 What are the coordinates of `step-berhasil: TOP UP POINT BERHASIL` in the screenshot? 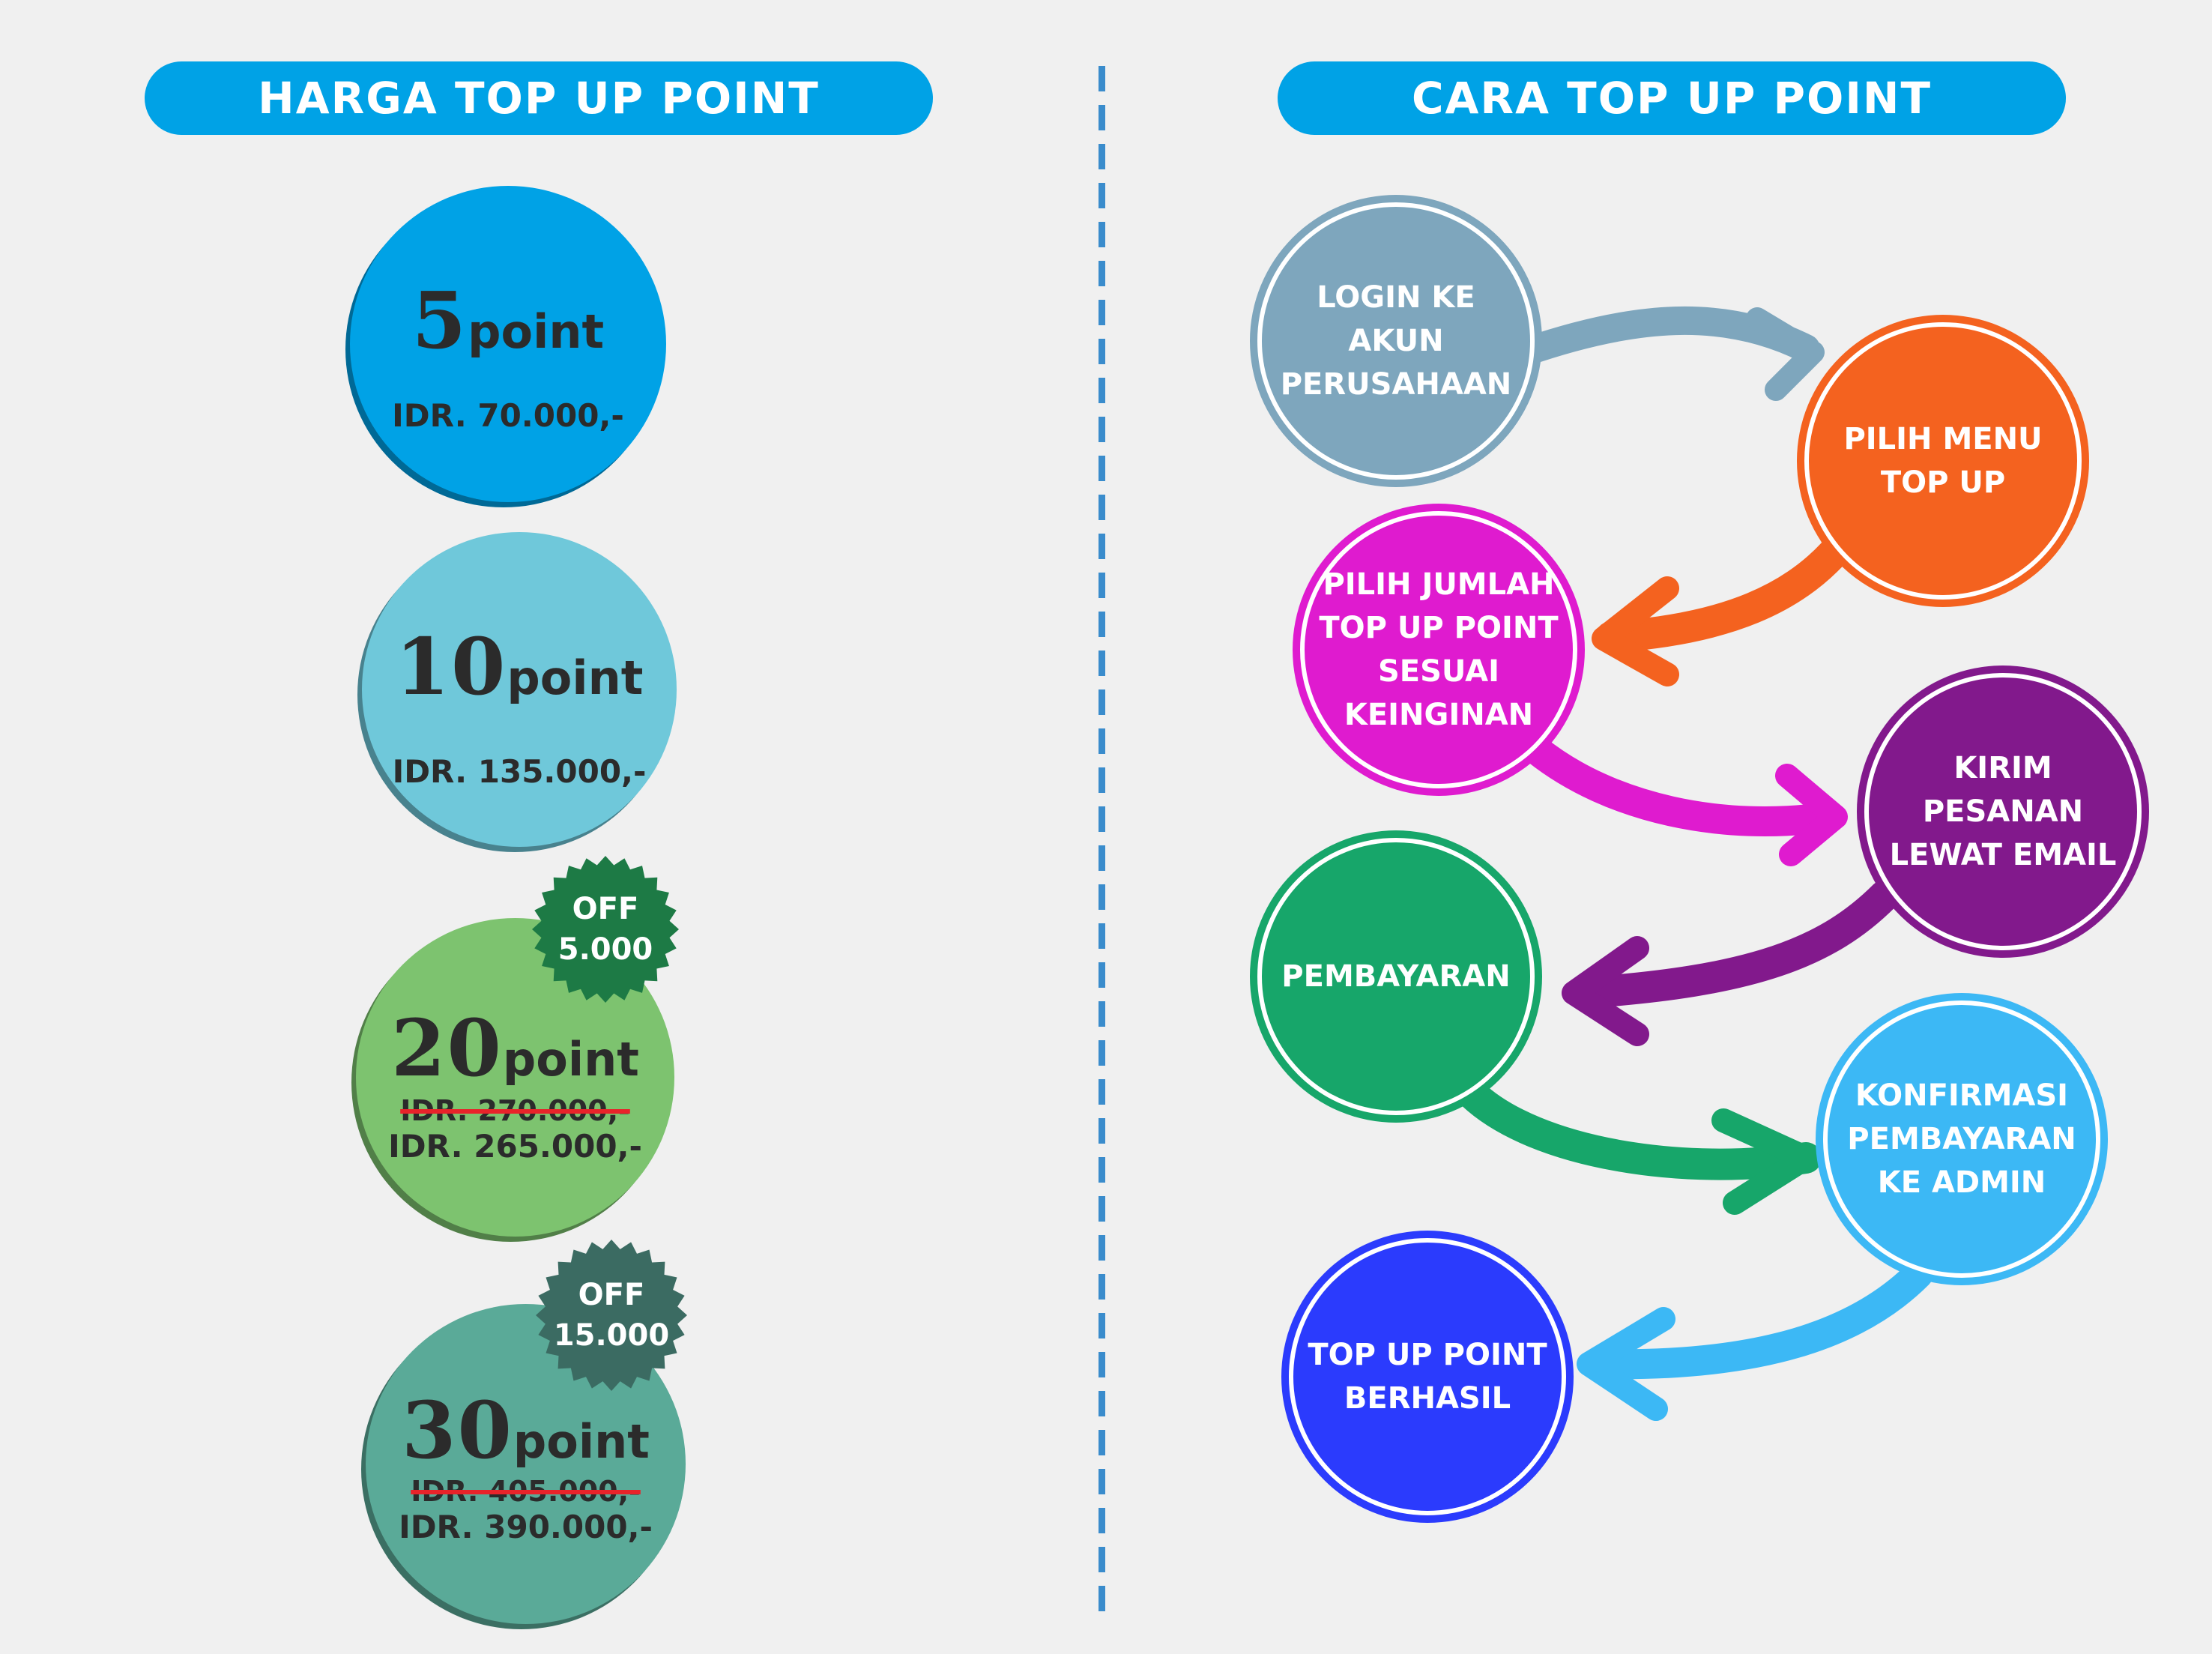 It's located at (1428, 1377).